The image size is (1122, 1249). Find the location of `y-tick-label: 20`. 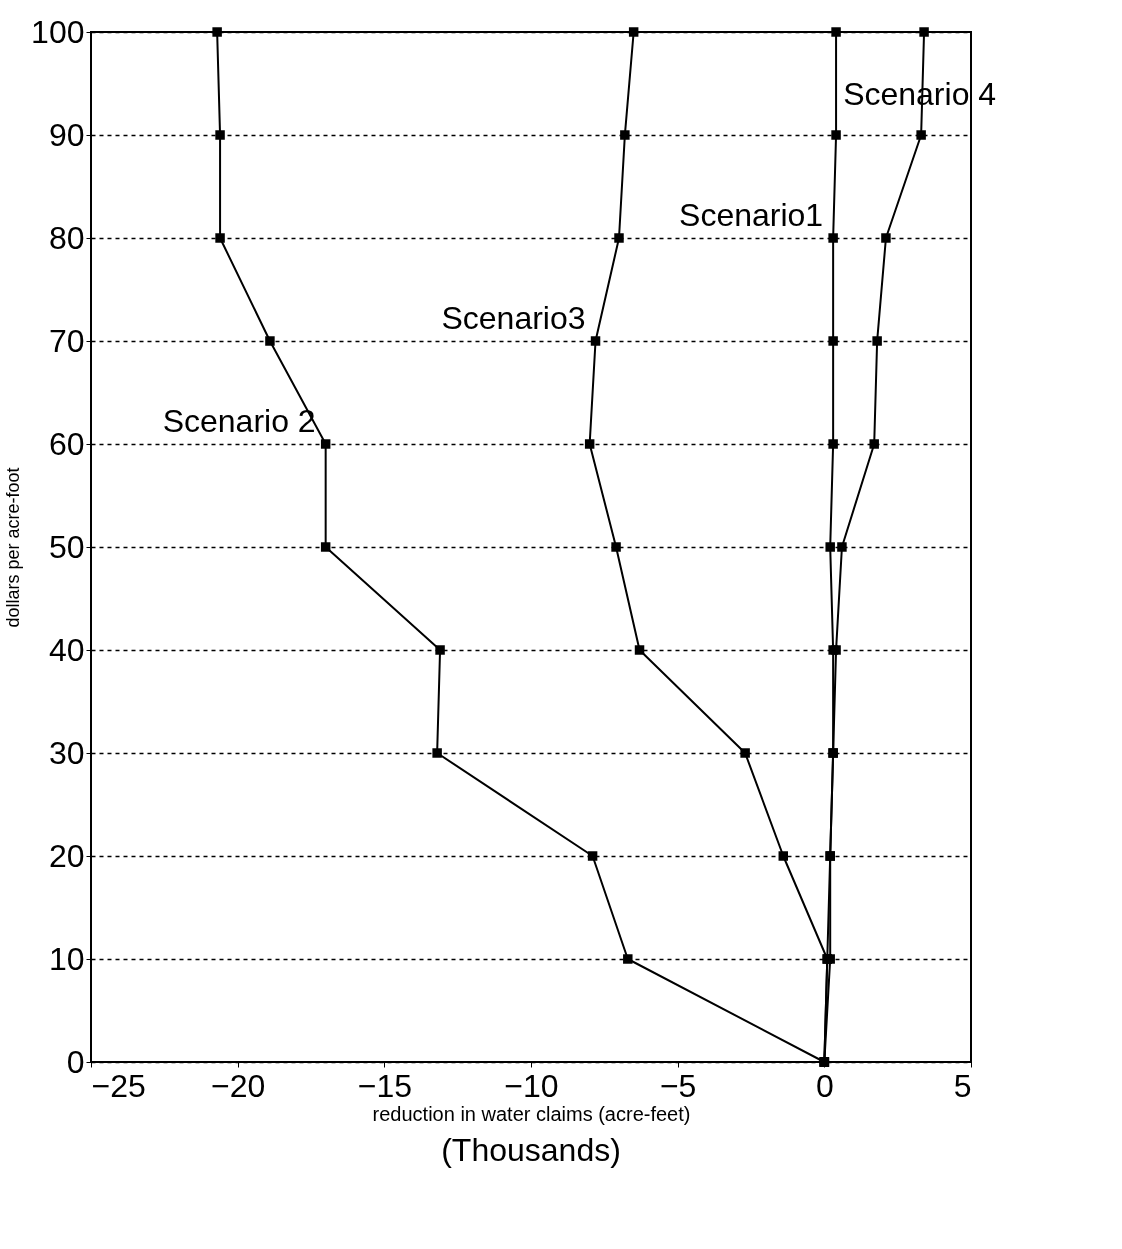

y-tick-label: 20 is located at coordinates (66, 855).